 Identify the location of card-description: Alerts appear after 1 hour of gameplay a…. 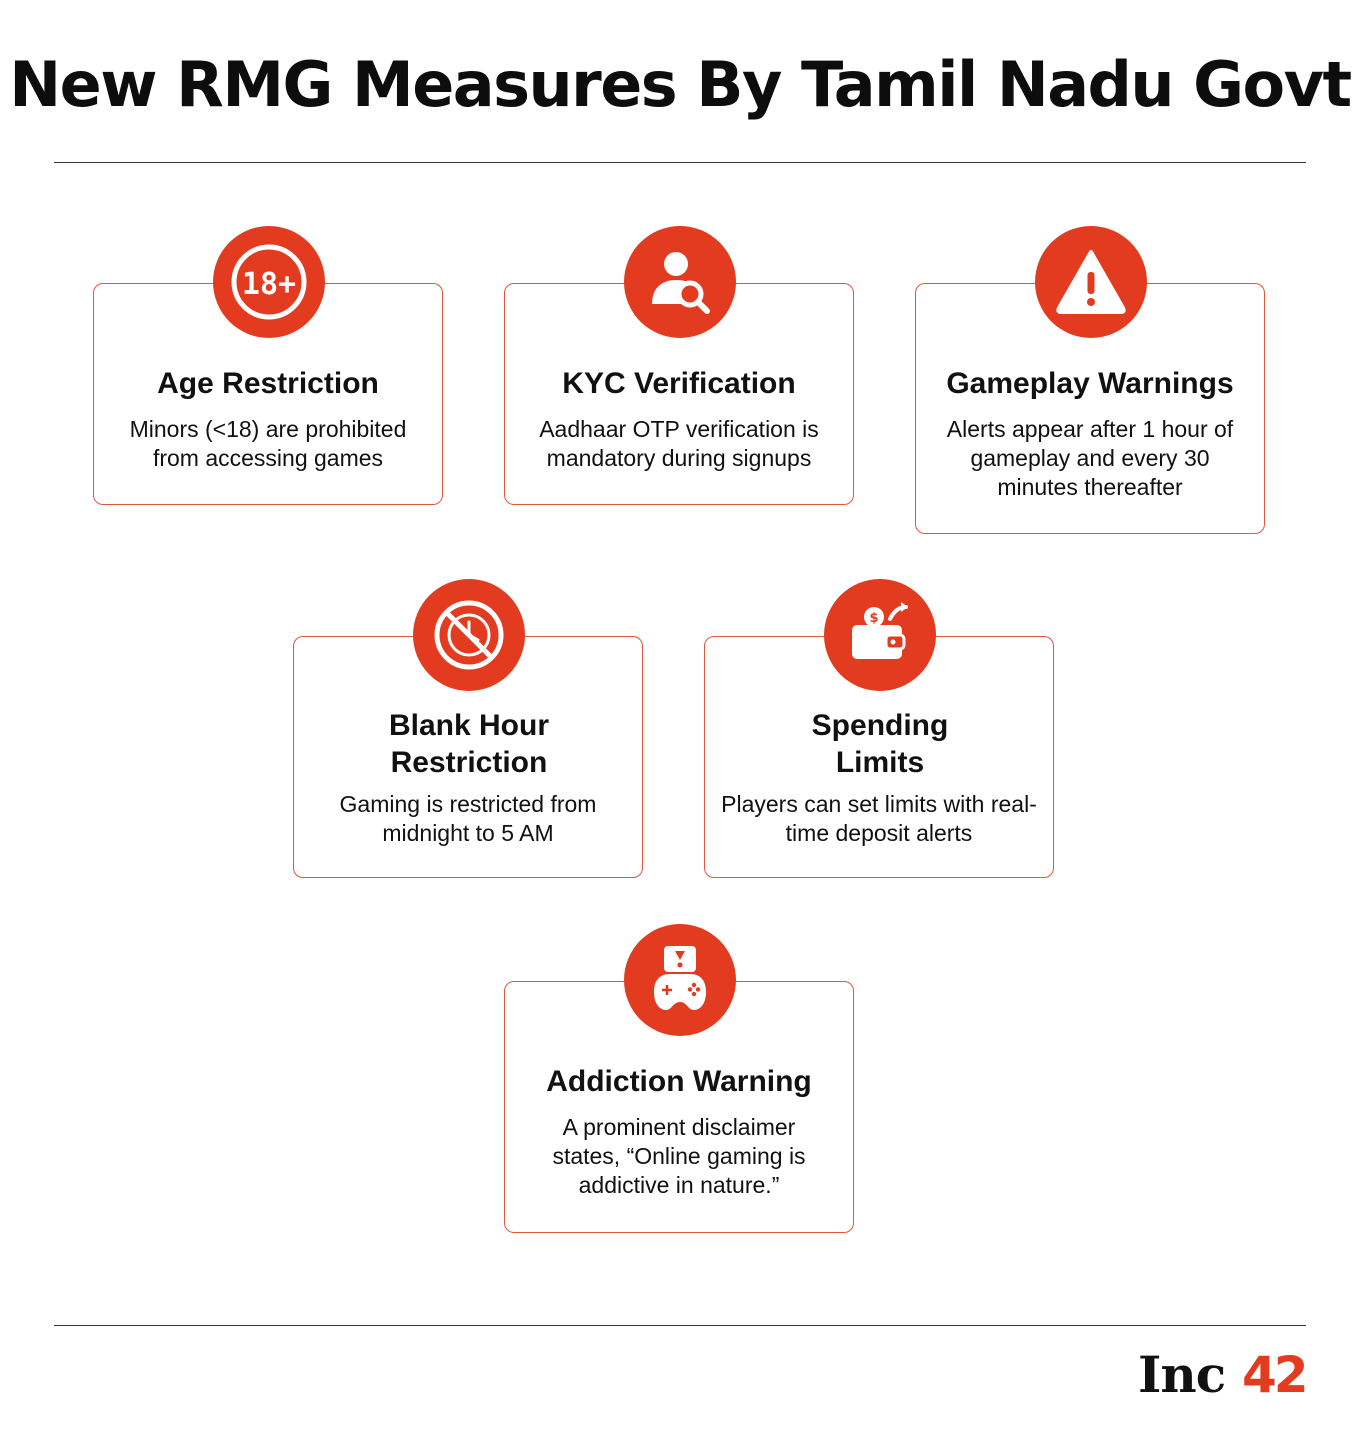
(1090, 458).